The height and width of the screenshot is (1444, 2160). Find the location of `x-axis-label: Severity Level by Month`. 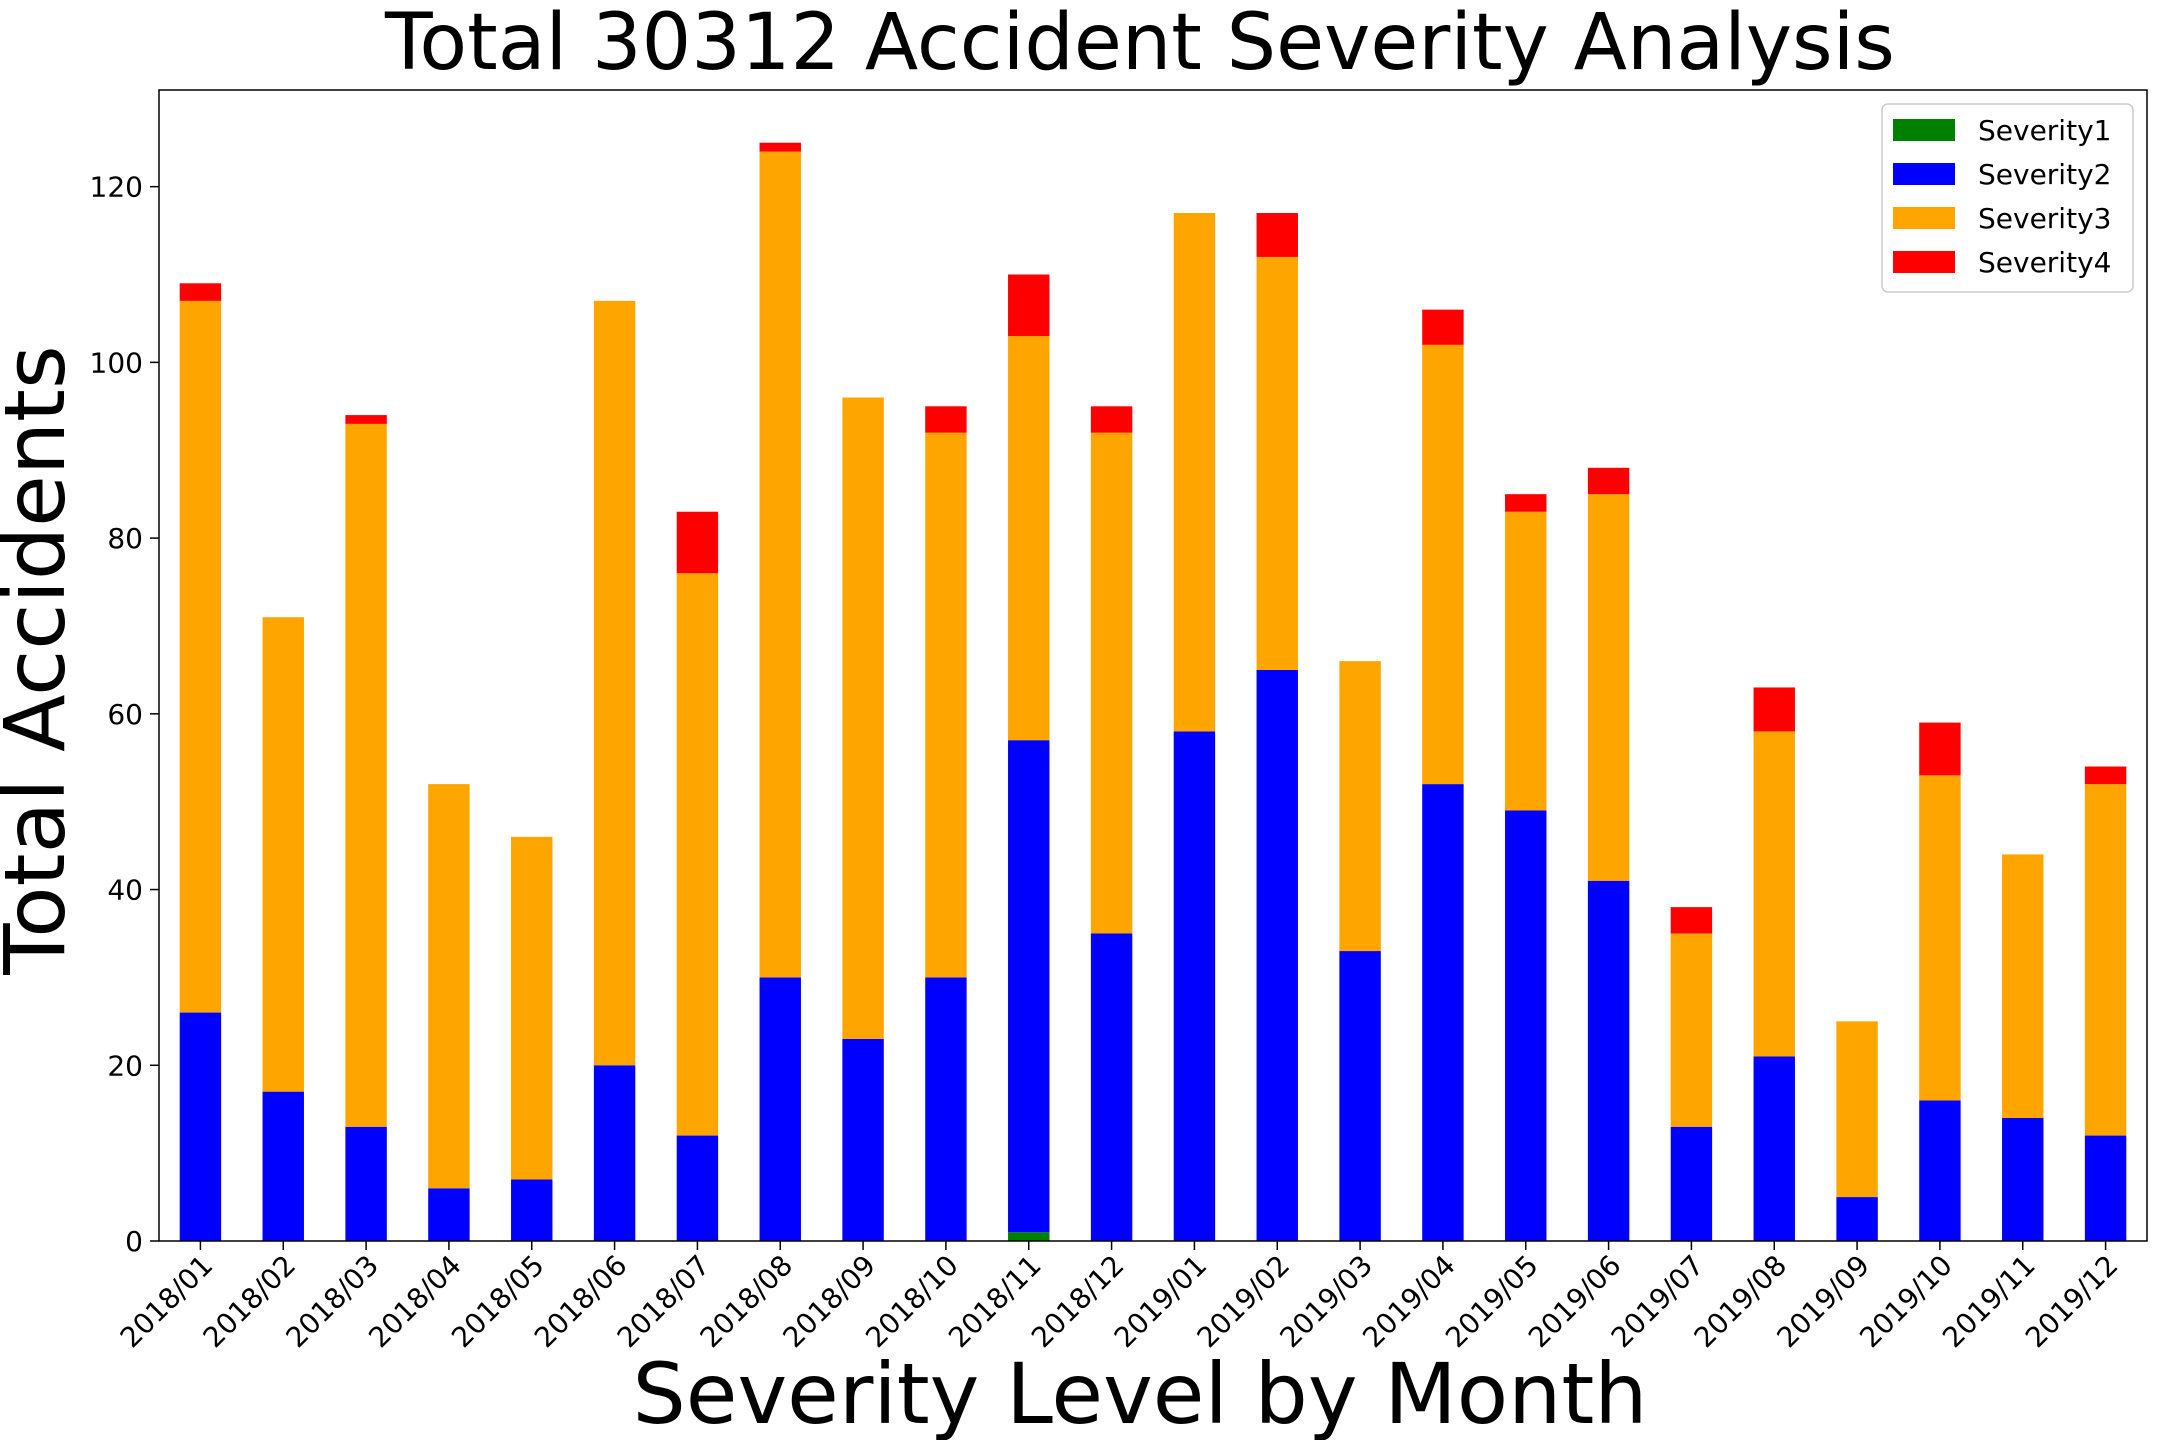

x-axis-label: Severity Level by Month is located at coordinates (1139, 1392).